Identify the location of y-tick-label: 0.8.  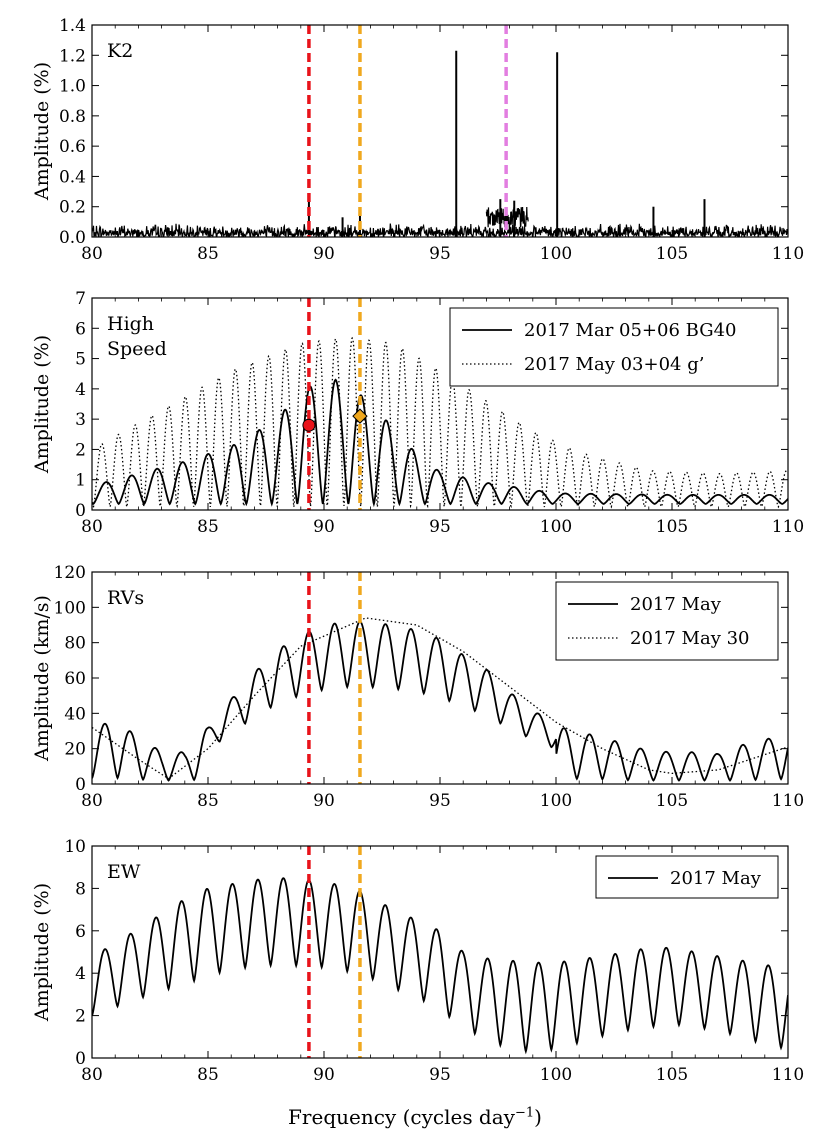
(72, 117).